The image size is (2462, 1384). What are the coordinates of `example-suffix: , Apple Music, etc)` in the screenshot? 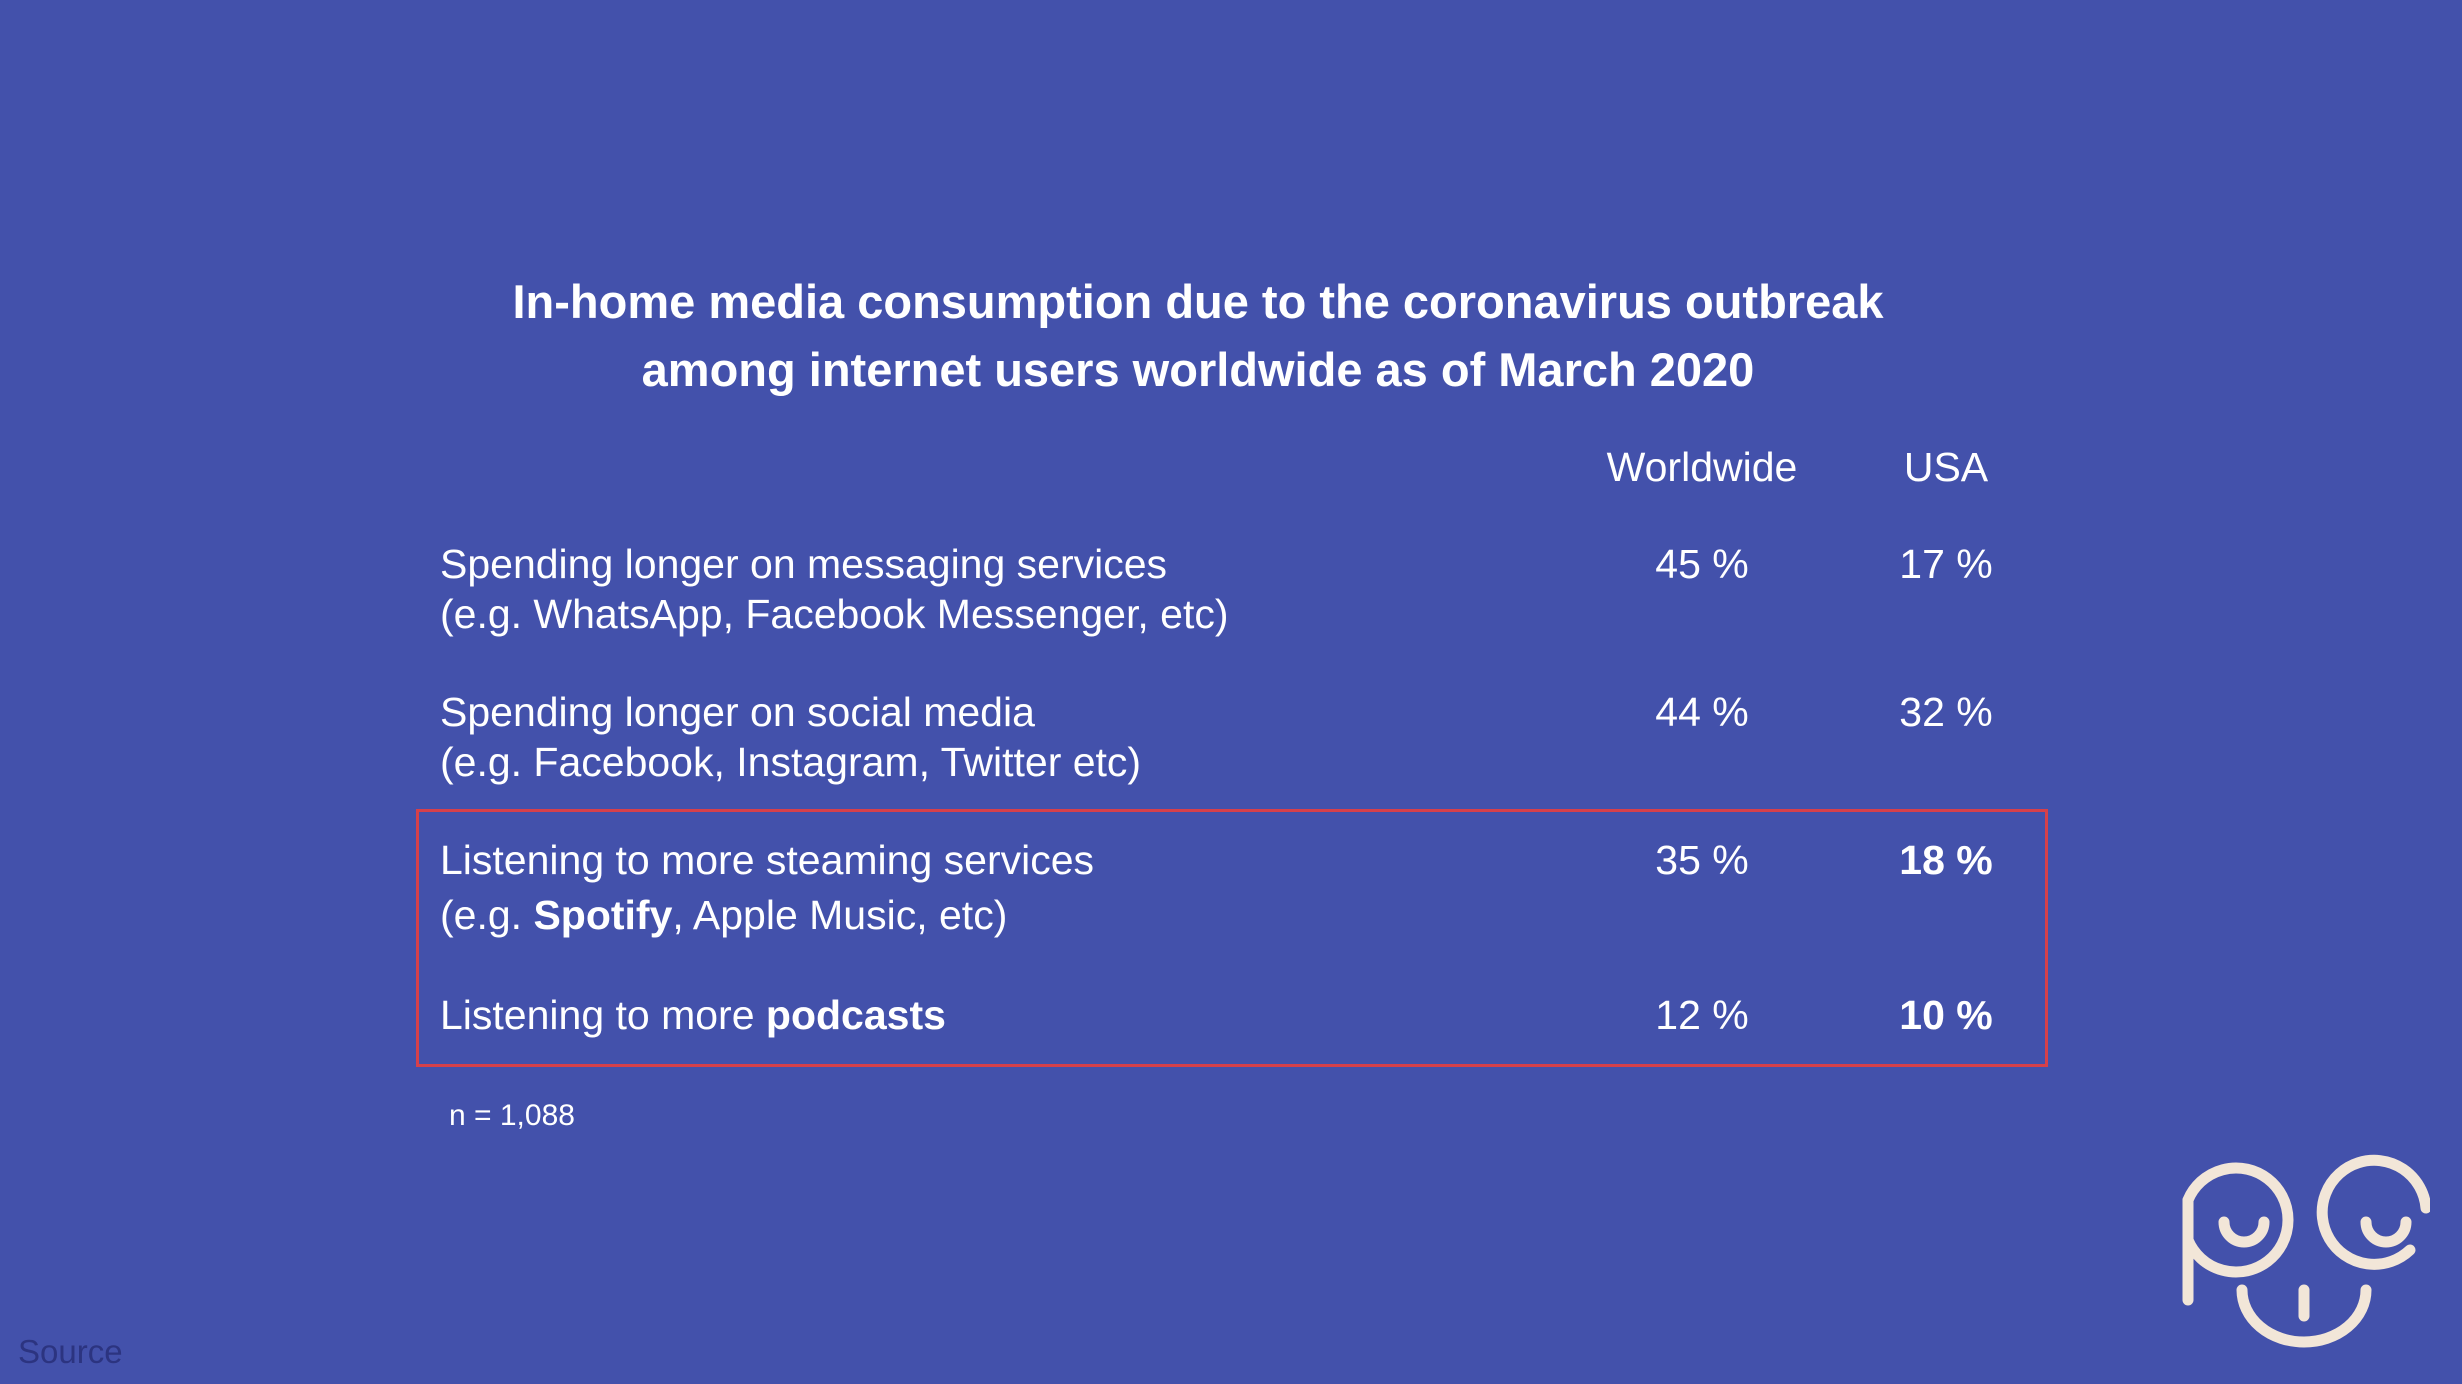 It's located at (840, 915).